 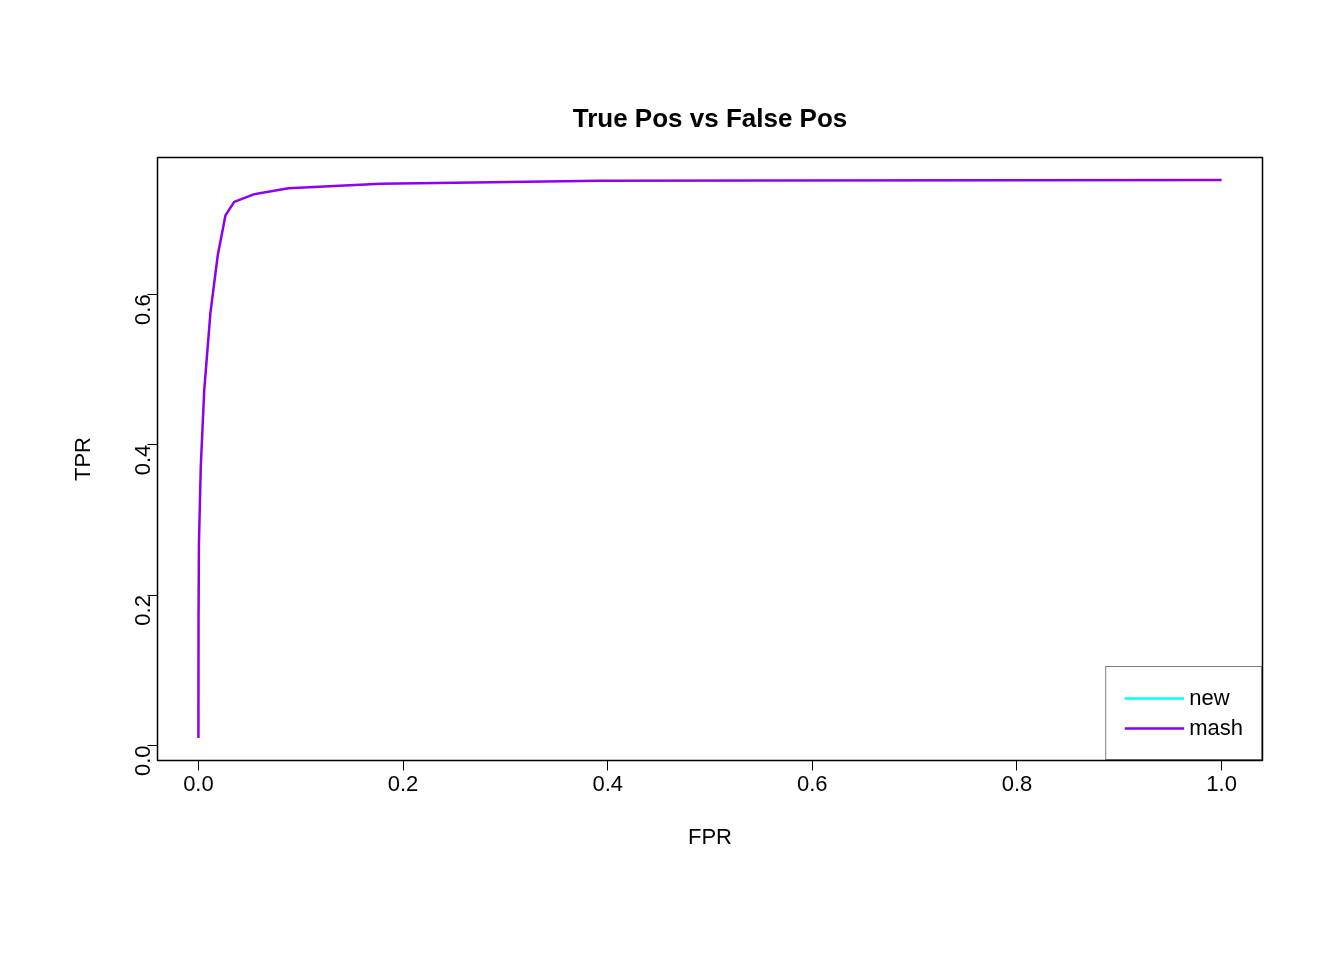 I want to click on x-tick-label: 0.0, so click(x=198, y=783).